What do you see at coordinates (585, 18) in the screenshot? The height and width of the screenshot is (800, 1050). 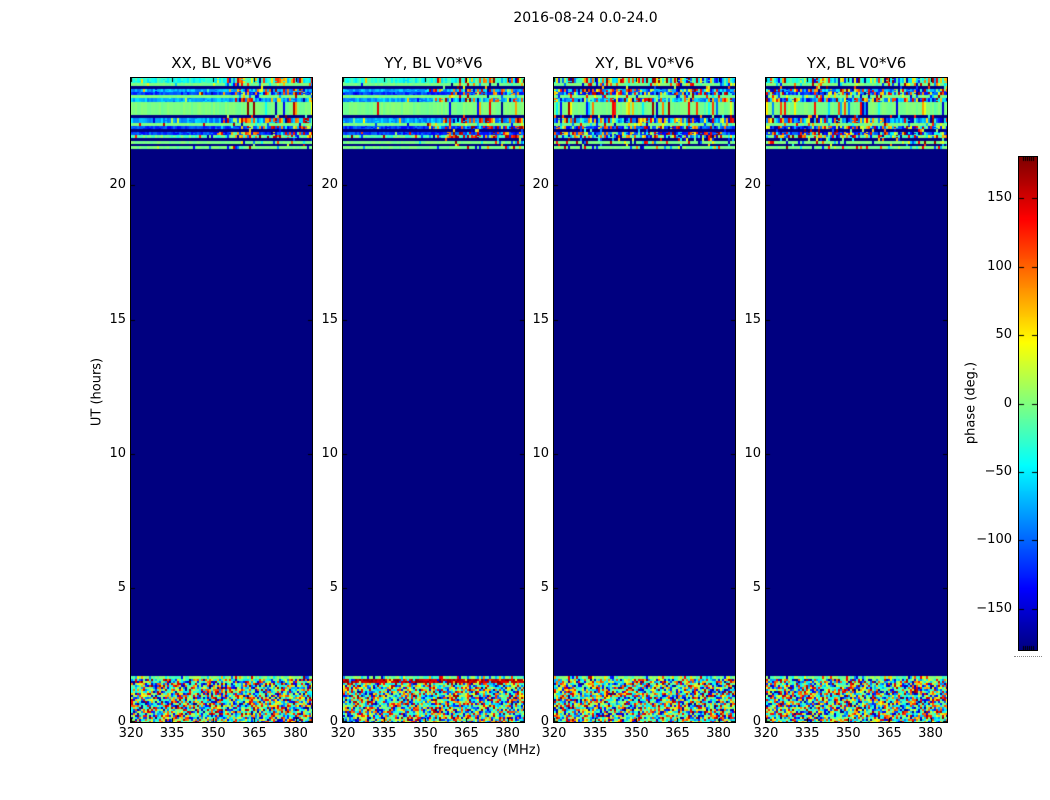 I see `figure-title: 2016-08-24 0.0-24.0` at bounding box center [585, 18].